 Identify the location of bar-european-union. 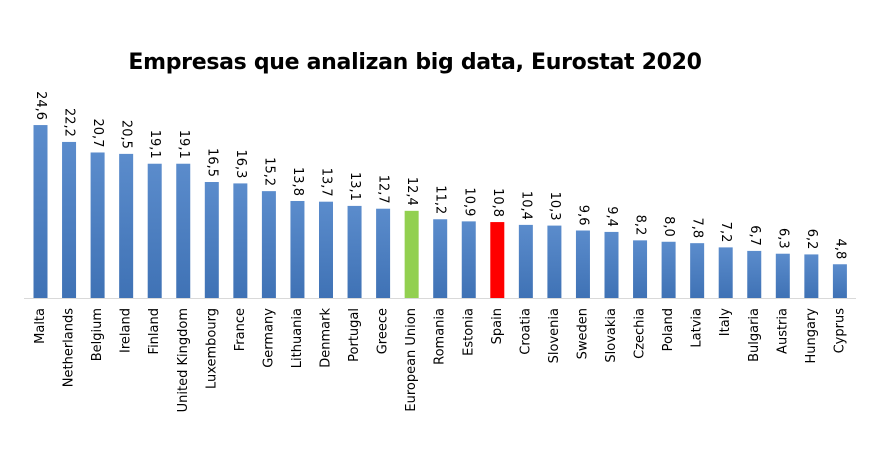
(411, 254).